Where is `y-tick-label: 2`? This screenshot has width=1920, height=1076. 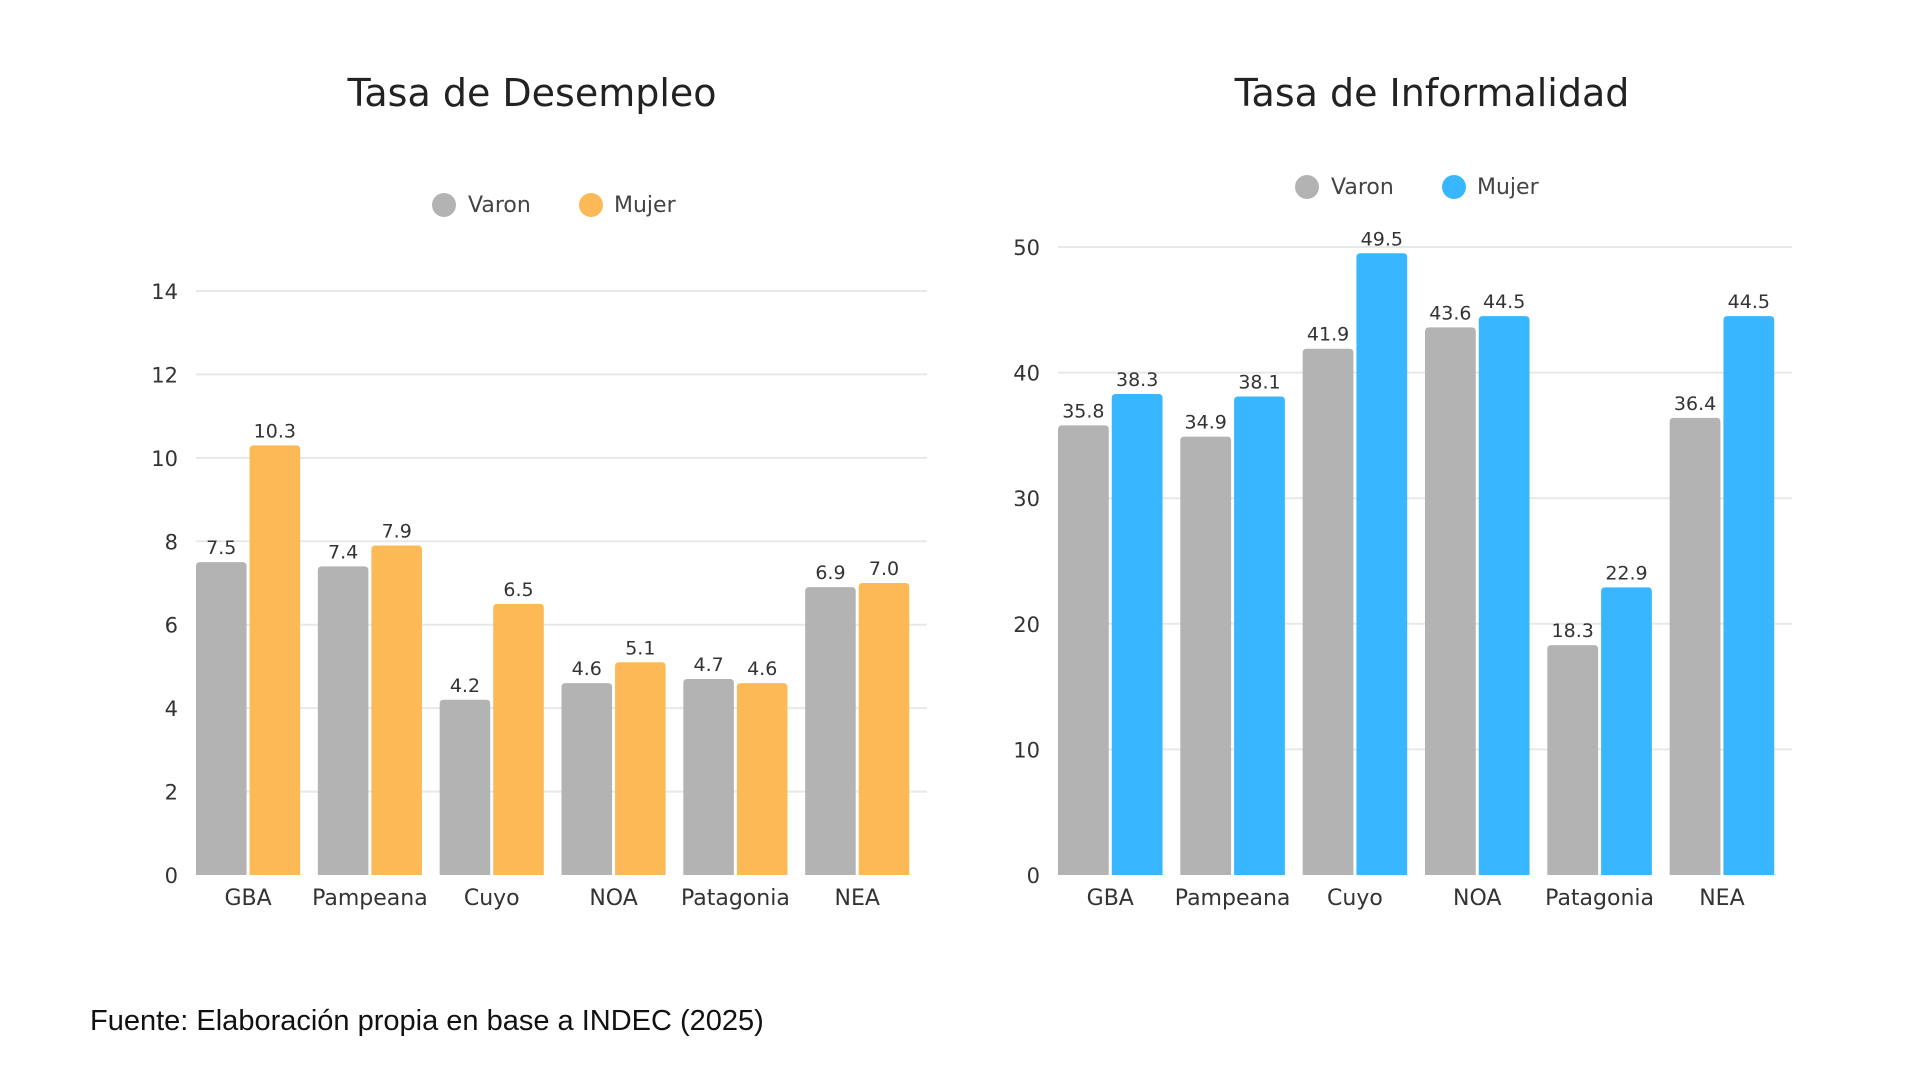 y-tick-label: 2 is located at coordinates (171, 793).